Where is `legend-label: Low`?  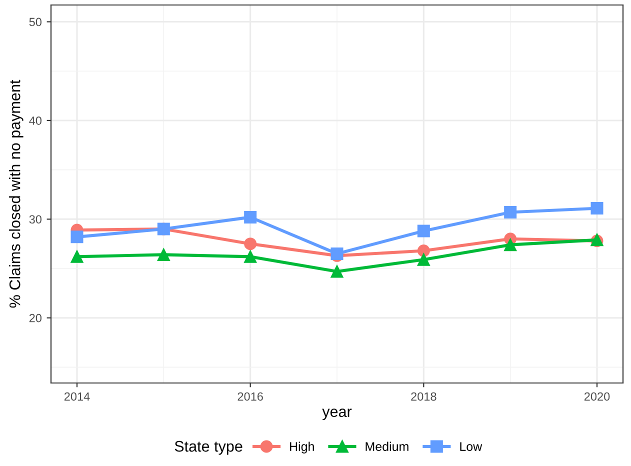
legend-label: Low is located at coordinates (471, 446).